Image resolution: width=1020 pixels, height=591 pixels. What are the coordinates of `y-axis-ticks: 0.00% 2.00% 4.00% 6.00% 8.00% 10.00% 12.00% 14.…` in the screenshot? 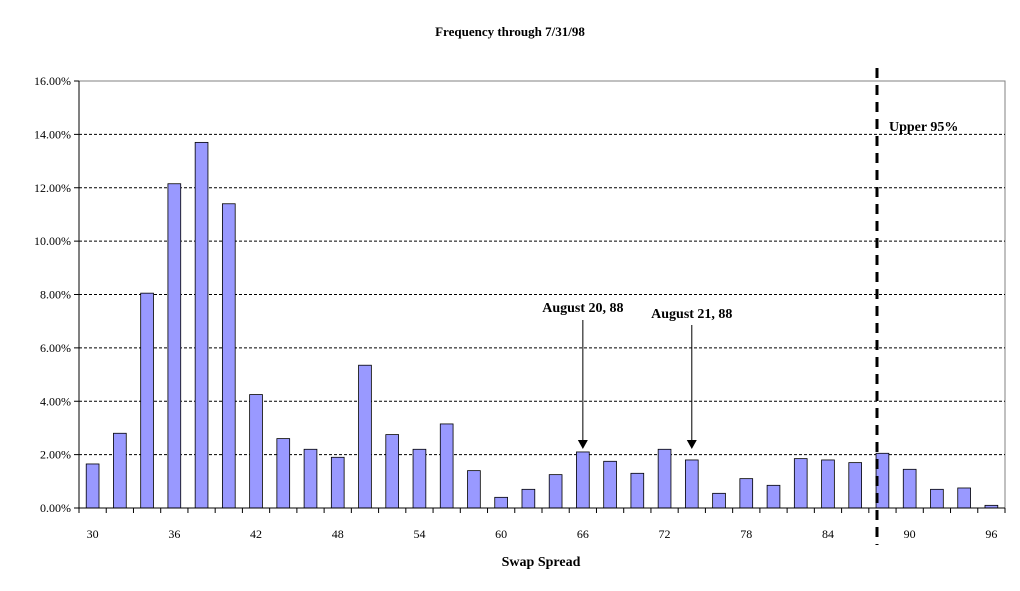 It's located at (56, 294).